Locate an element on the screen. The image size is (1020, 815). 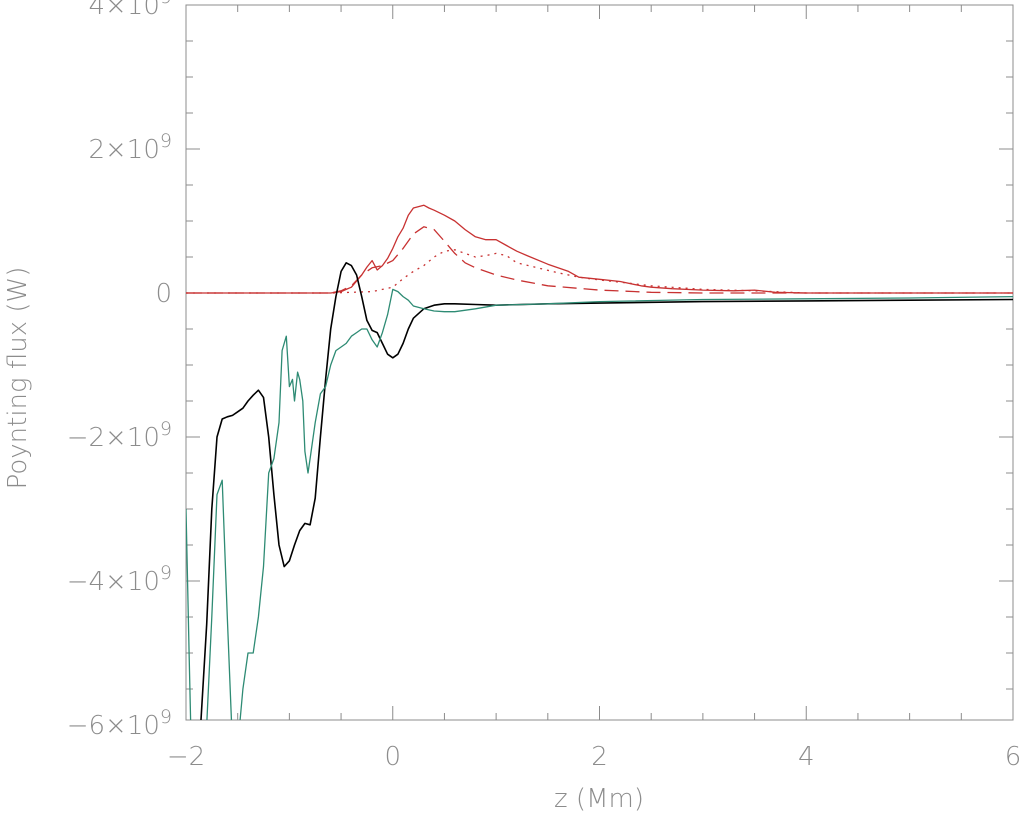
x-tick-label: 2 is located at coordinates (599, 757).